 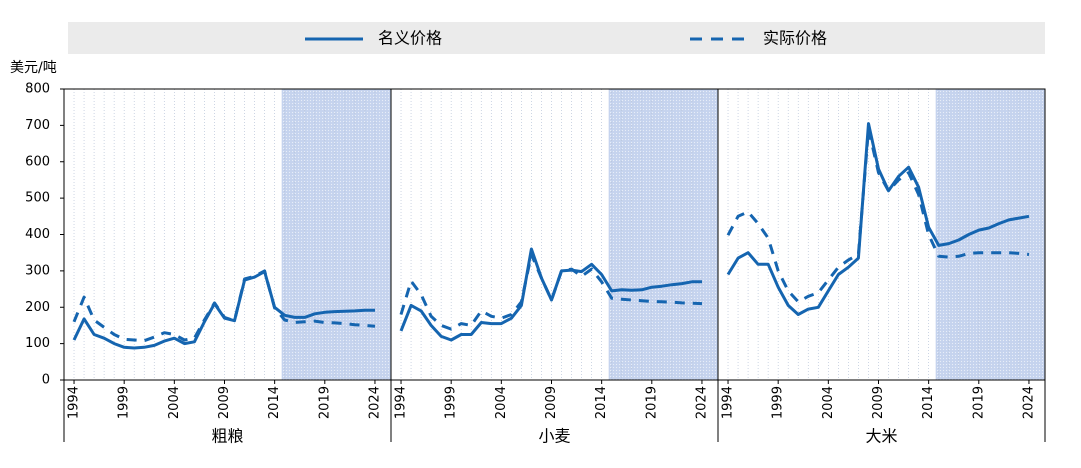 What do you see at coordinates (37, 270) in the screenshot?
I see `y-tick-label: 300` at bounding box center [37, 270].